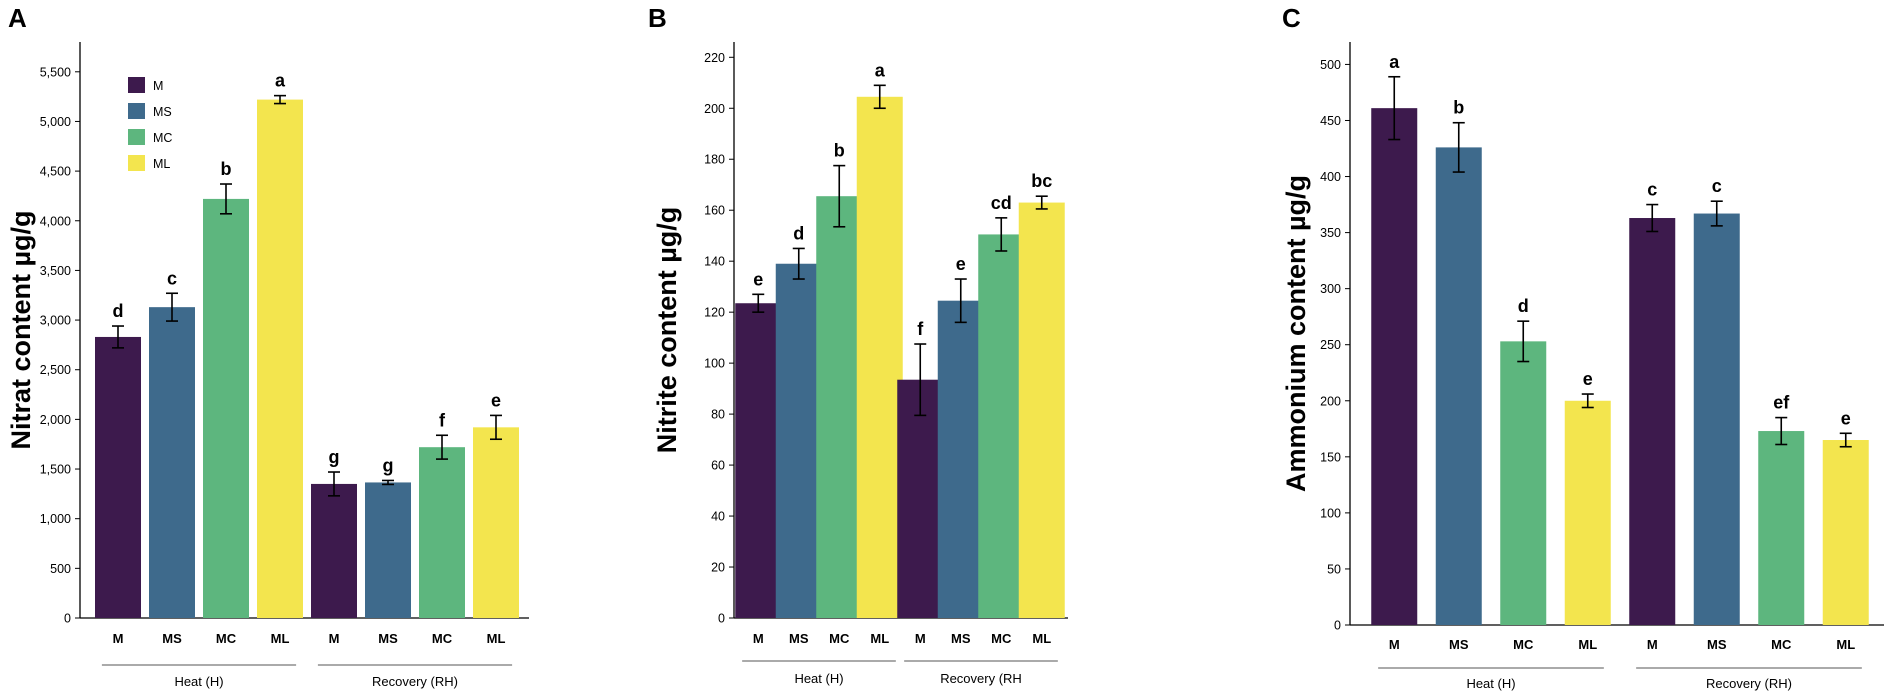 The image size is (1890, 693). Describe the element at coordinates (1041, 181) in the screenshot. I see `significance-letter: bc` at that location.